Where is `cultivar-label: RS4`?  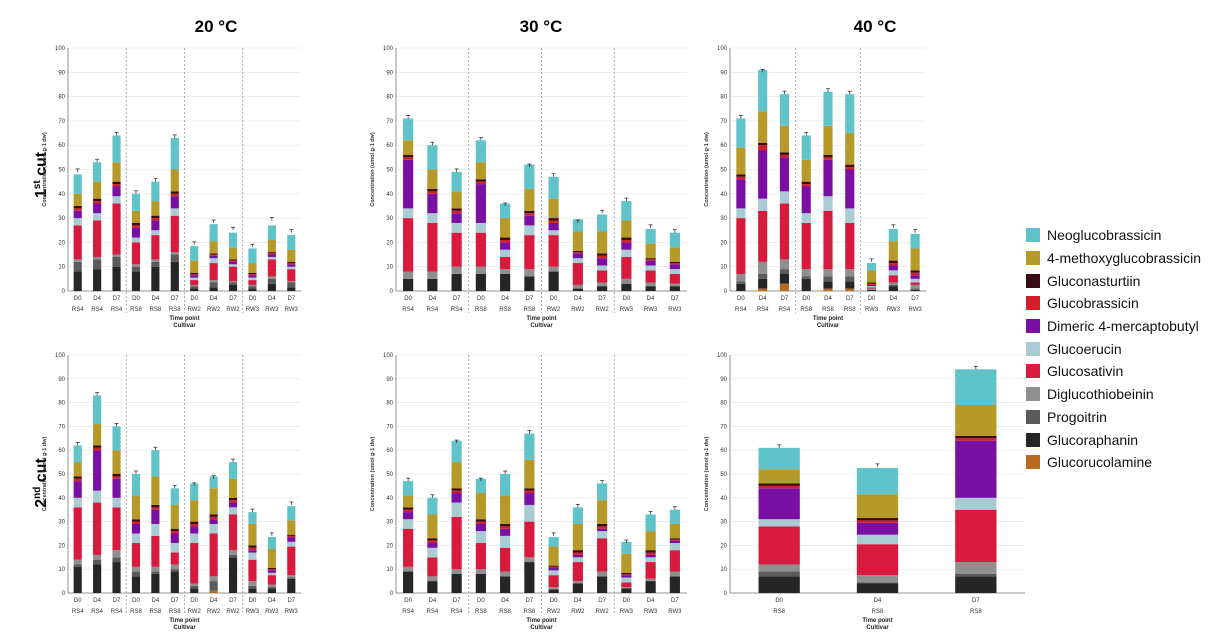 cultivar-label: RS4 is located at coordinates (785, 310).